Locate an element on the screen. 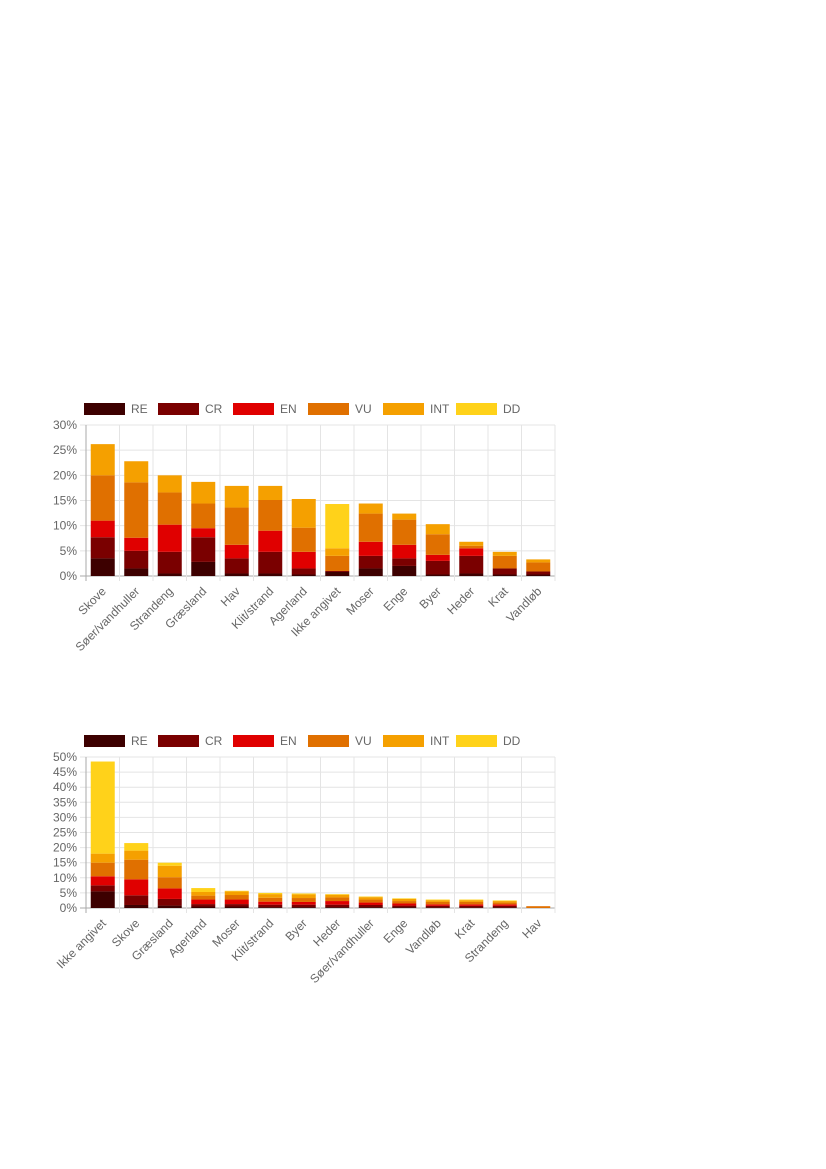  legend-item-en: EN is located at coordinates (265, 741).